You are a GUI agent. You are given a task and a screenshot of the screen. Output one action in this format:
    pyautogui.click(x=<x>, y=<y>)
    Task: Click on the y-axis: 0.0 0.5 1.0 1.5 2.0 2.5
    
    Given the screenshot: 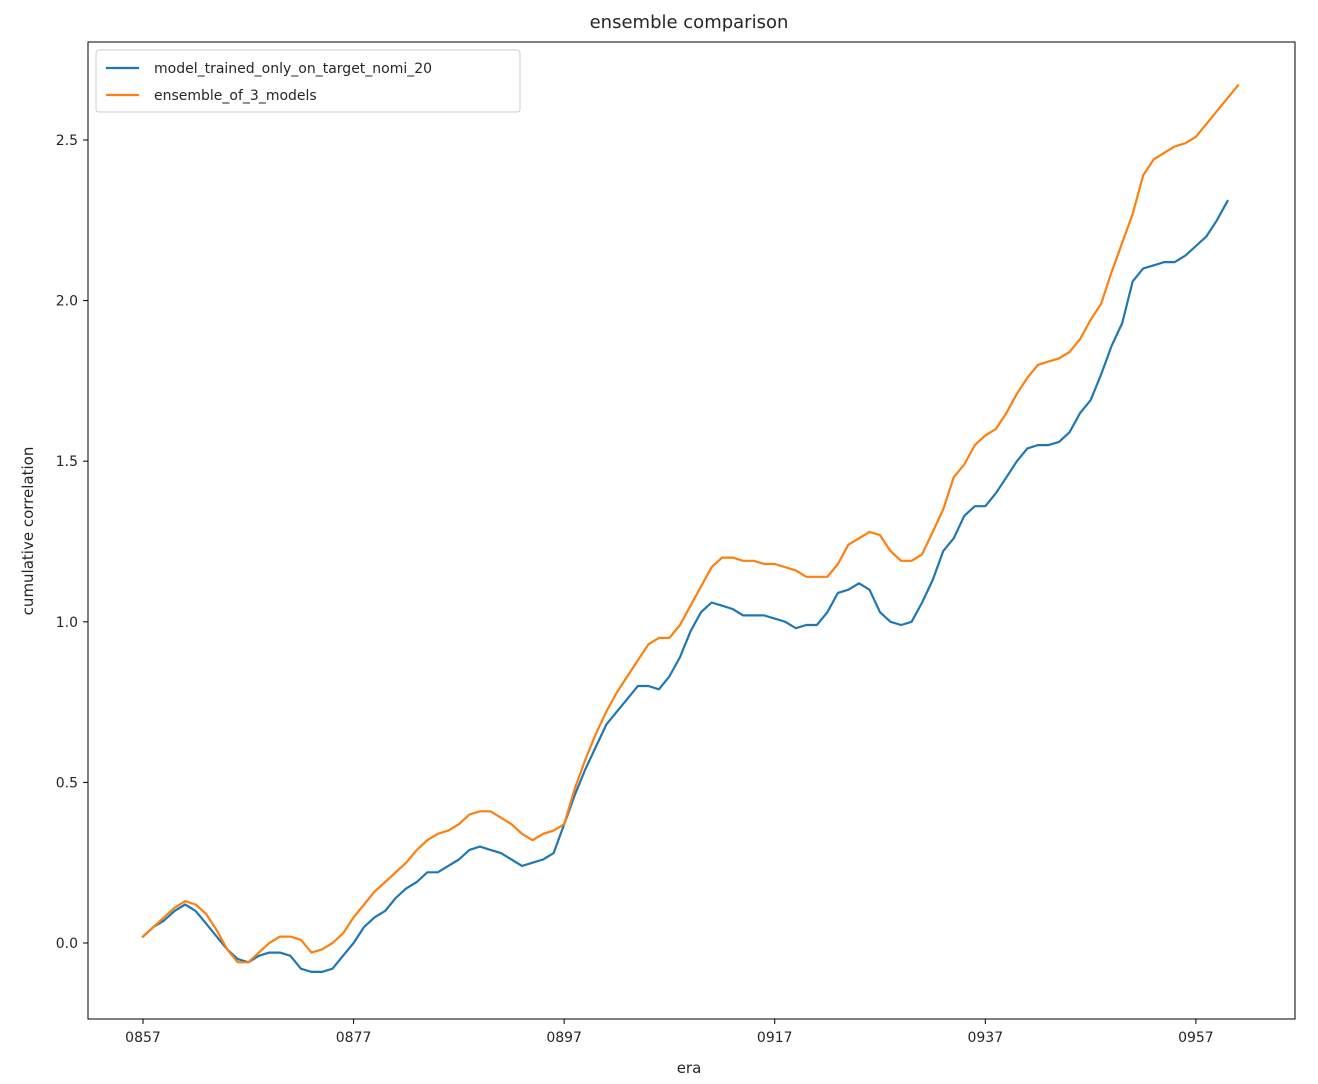 What is the action you would take?
    pyautogui.click(x=72, y=542)
    